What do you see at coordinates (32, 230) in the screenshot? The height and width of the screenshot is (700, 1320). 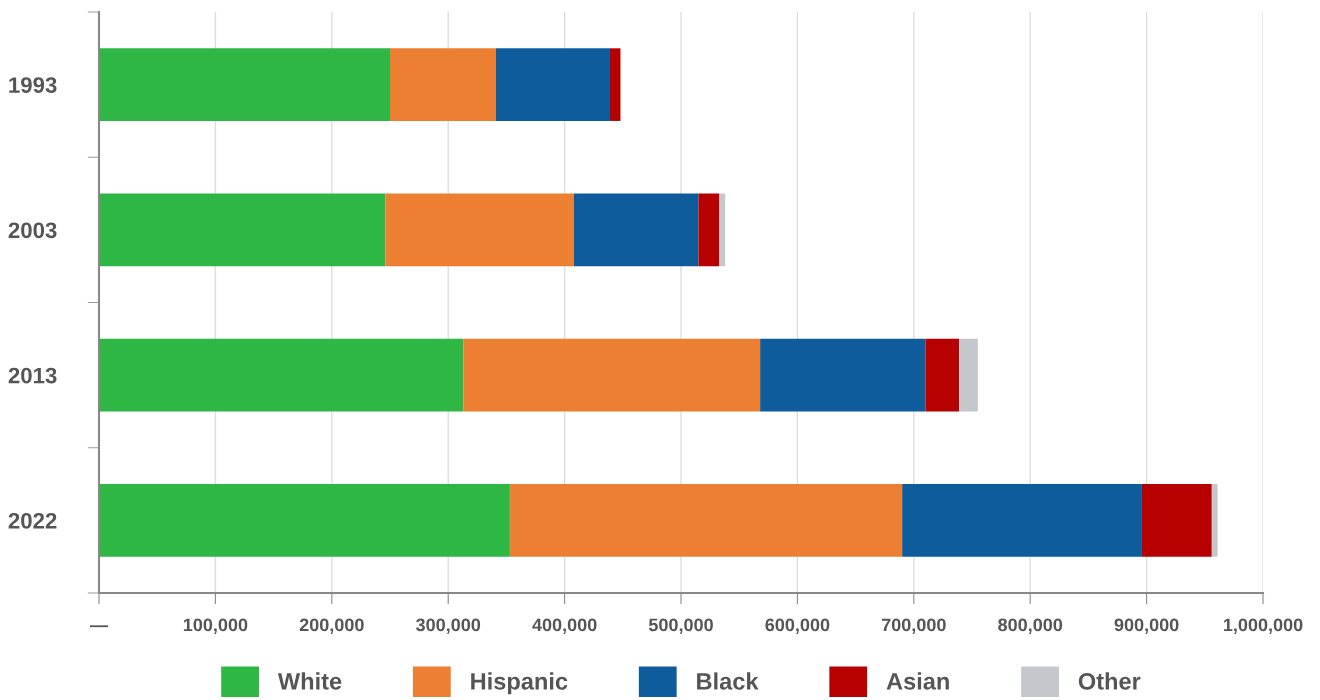 I see `y-tick-label: 2003` at bounding box center [32, 230].